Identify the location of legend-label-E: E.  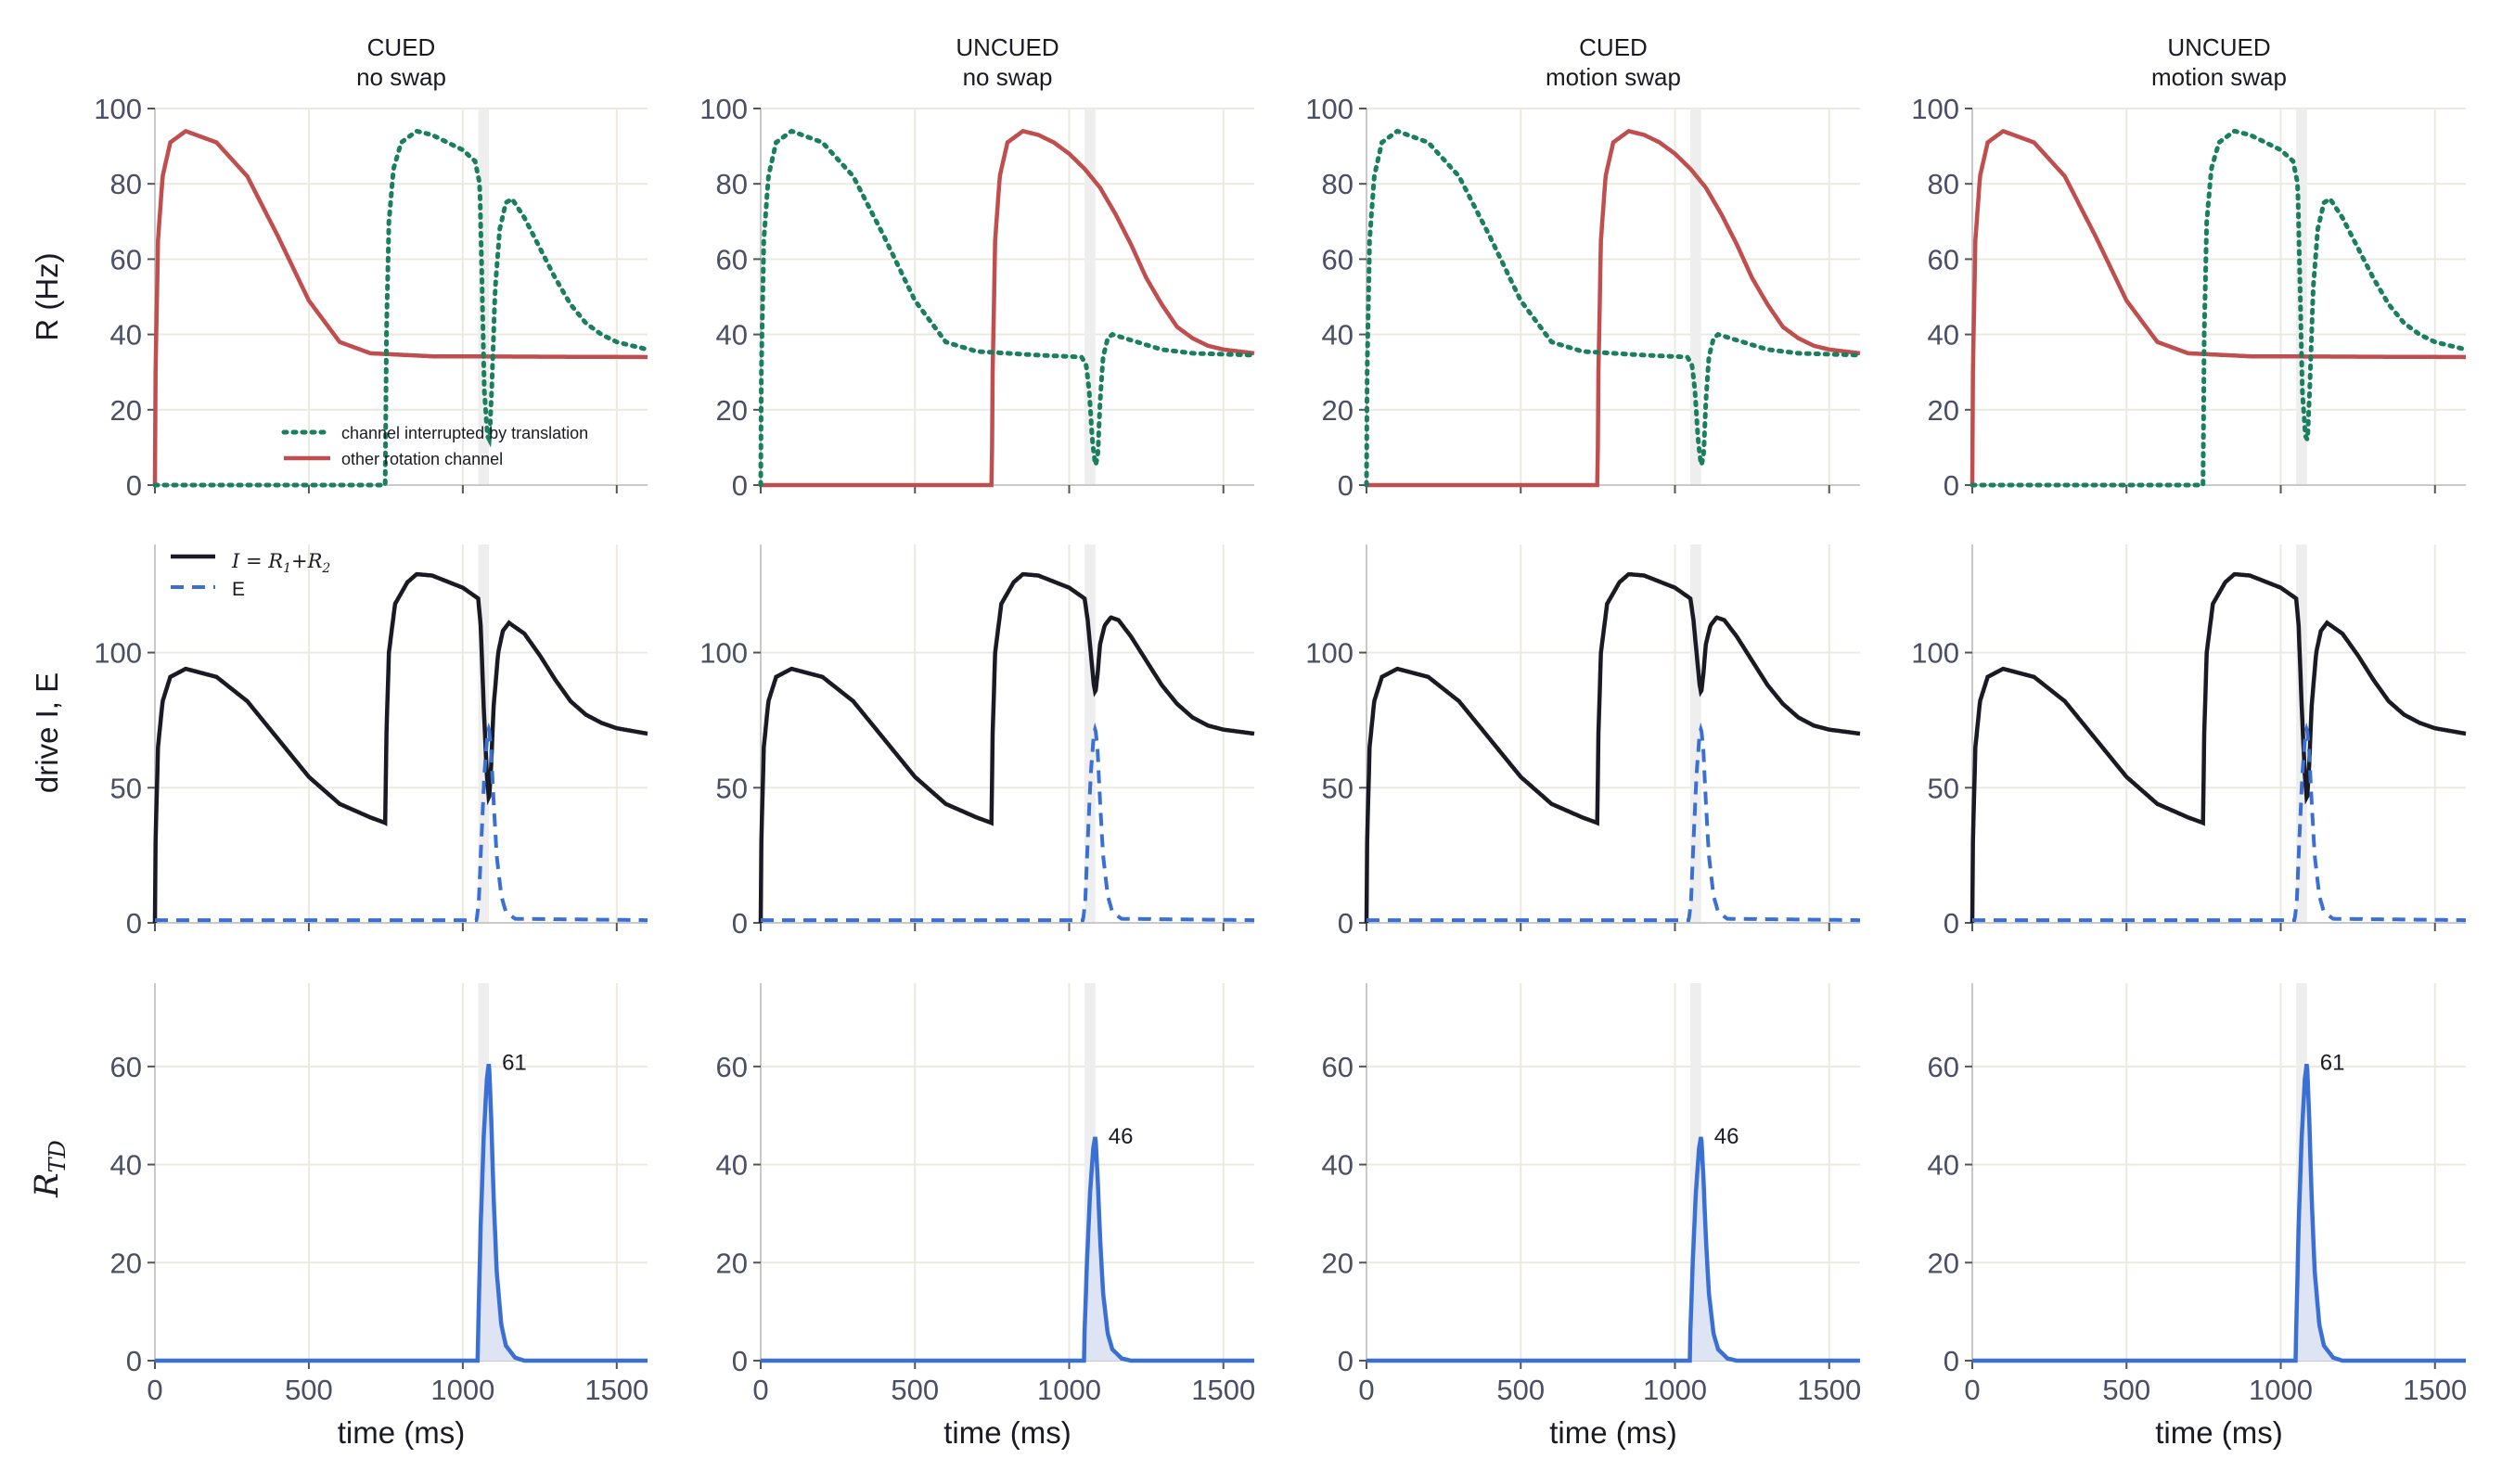
(238, 589).